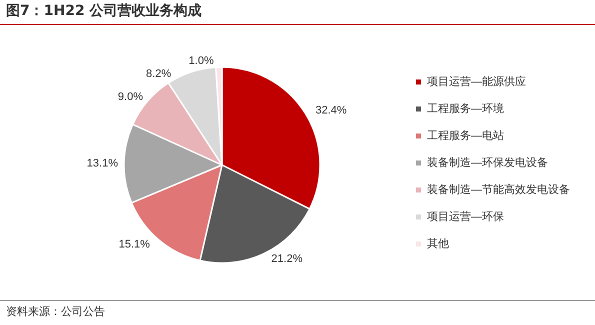 The width and height of the screenshot is (595, 325). I want to click on text: 资料来源：公司公告, so click(55, 311).